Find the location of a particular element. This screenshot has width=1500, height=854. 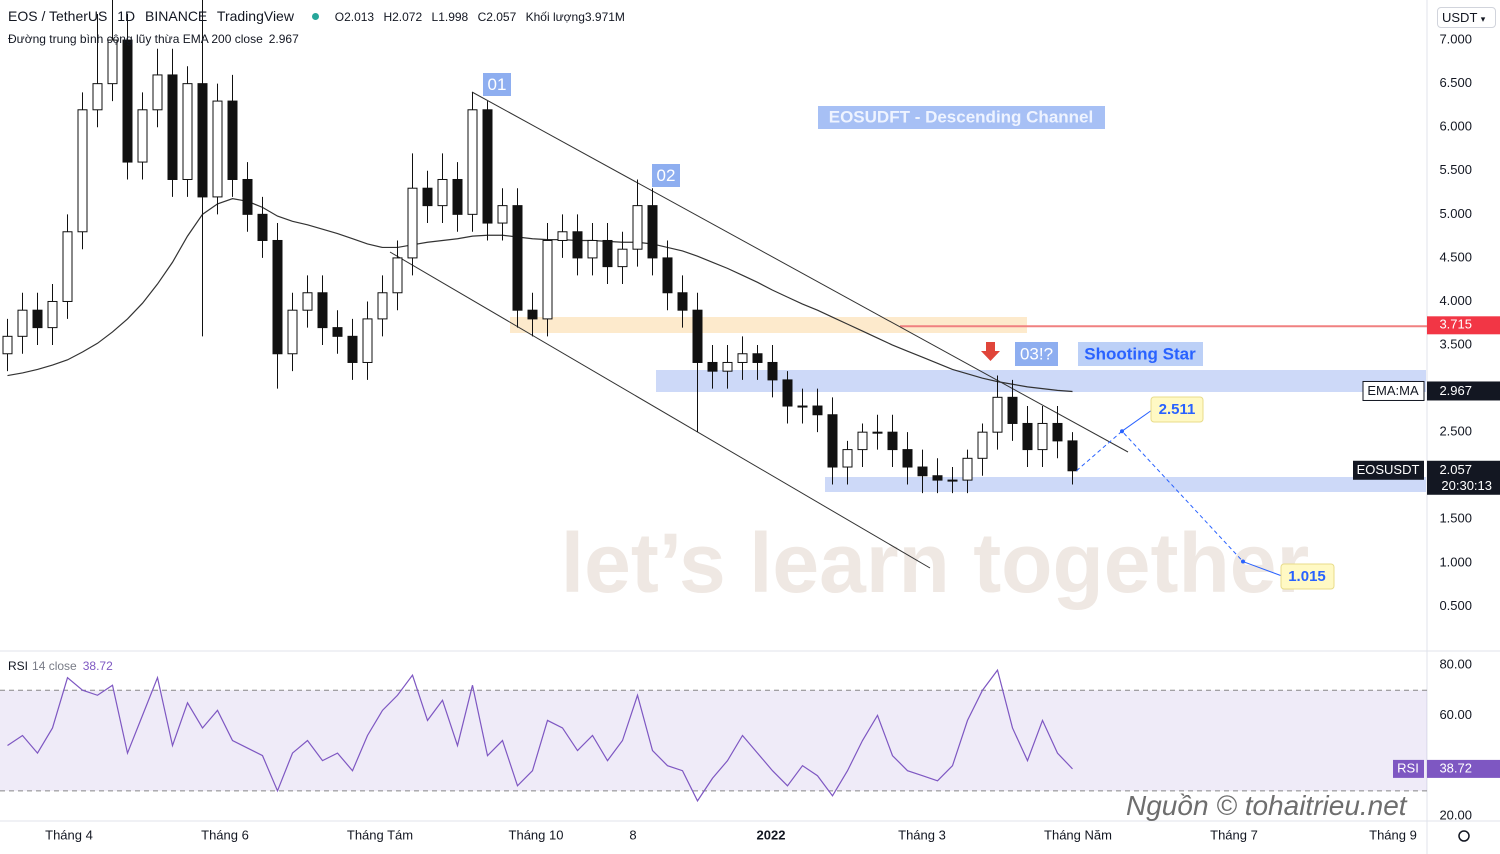

x-tick-label: Tháng Năm is located at coordinates (1078, 834).